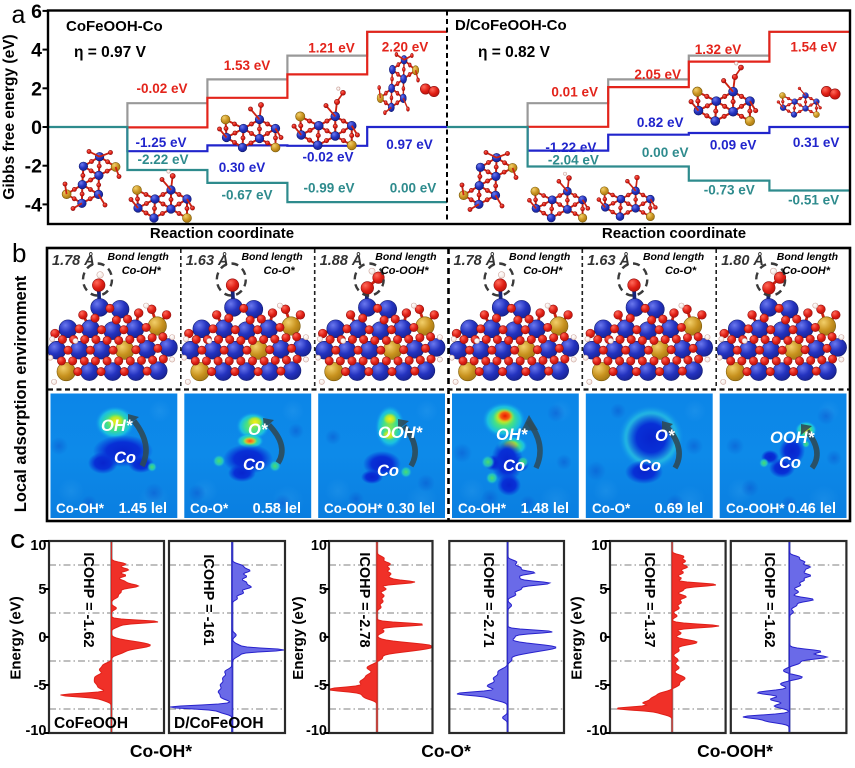  I want to click on svg-text: 4, so click(36, 51).